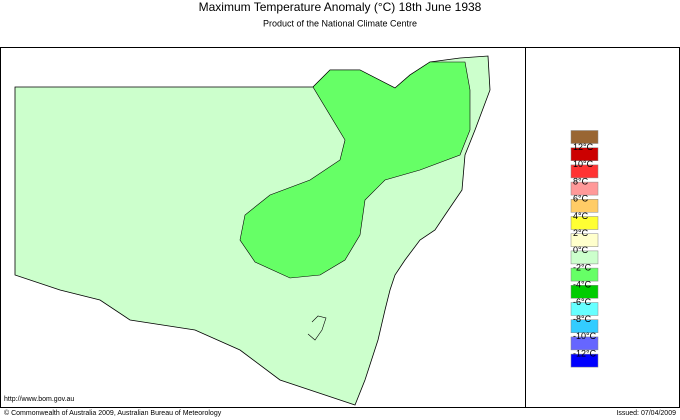 The height and width of the screenshot is (420, 680). What do you see at coordinates (646, 413) in the screenshot?
I see `footer-issued: Issued: 07/04/2009` at bounding box center [646, 413].